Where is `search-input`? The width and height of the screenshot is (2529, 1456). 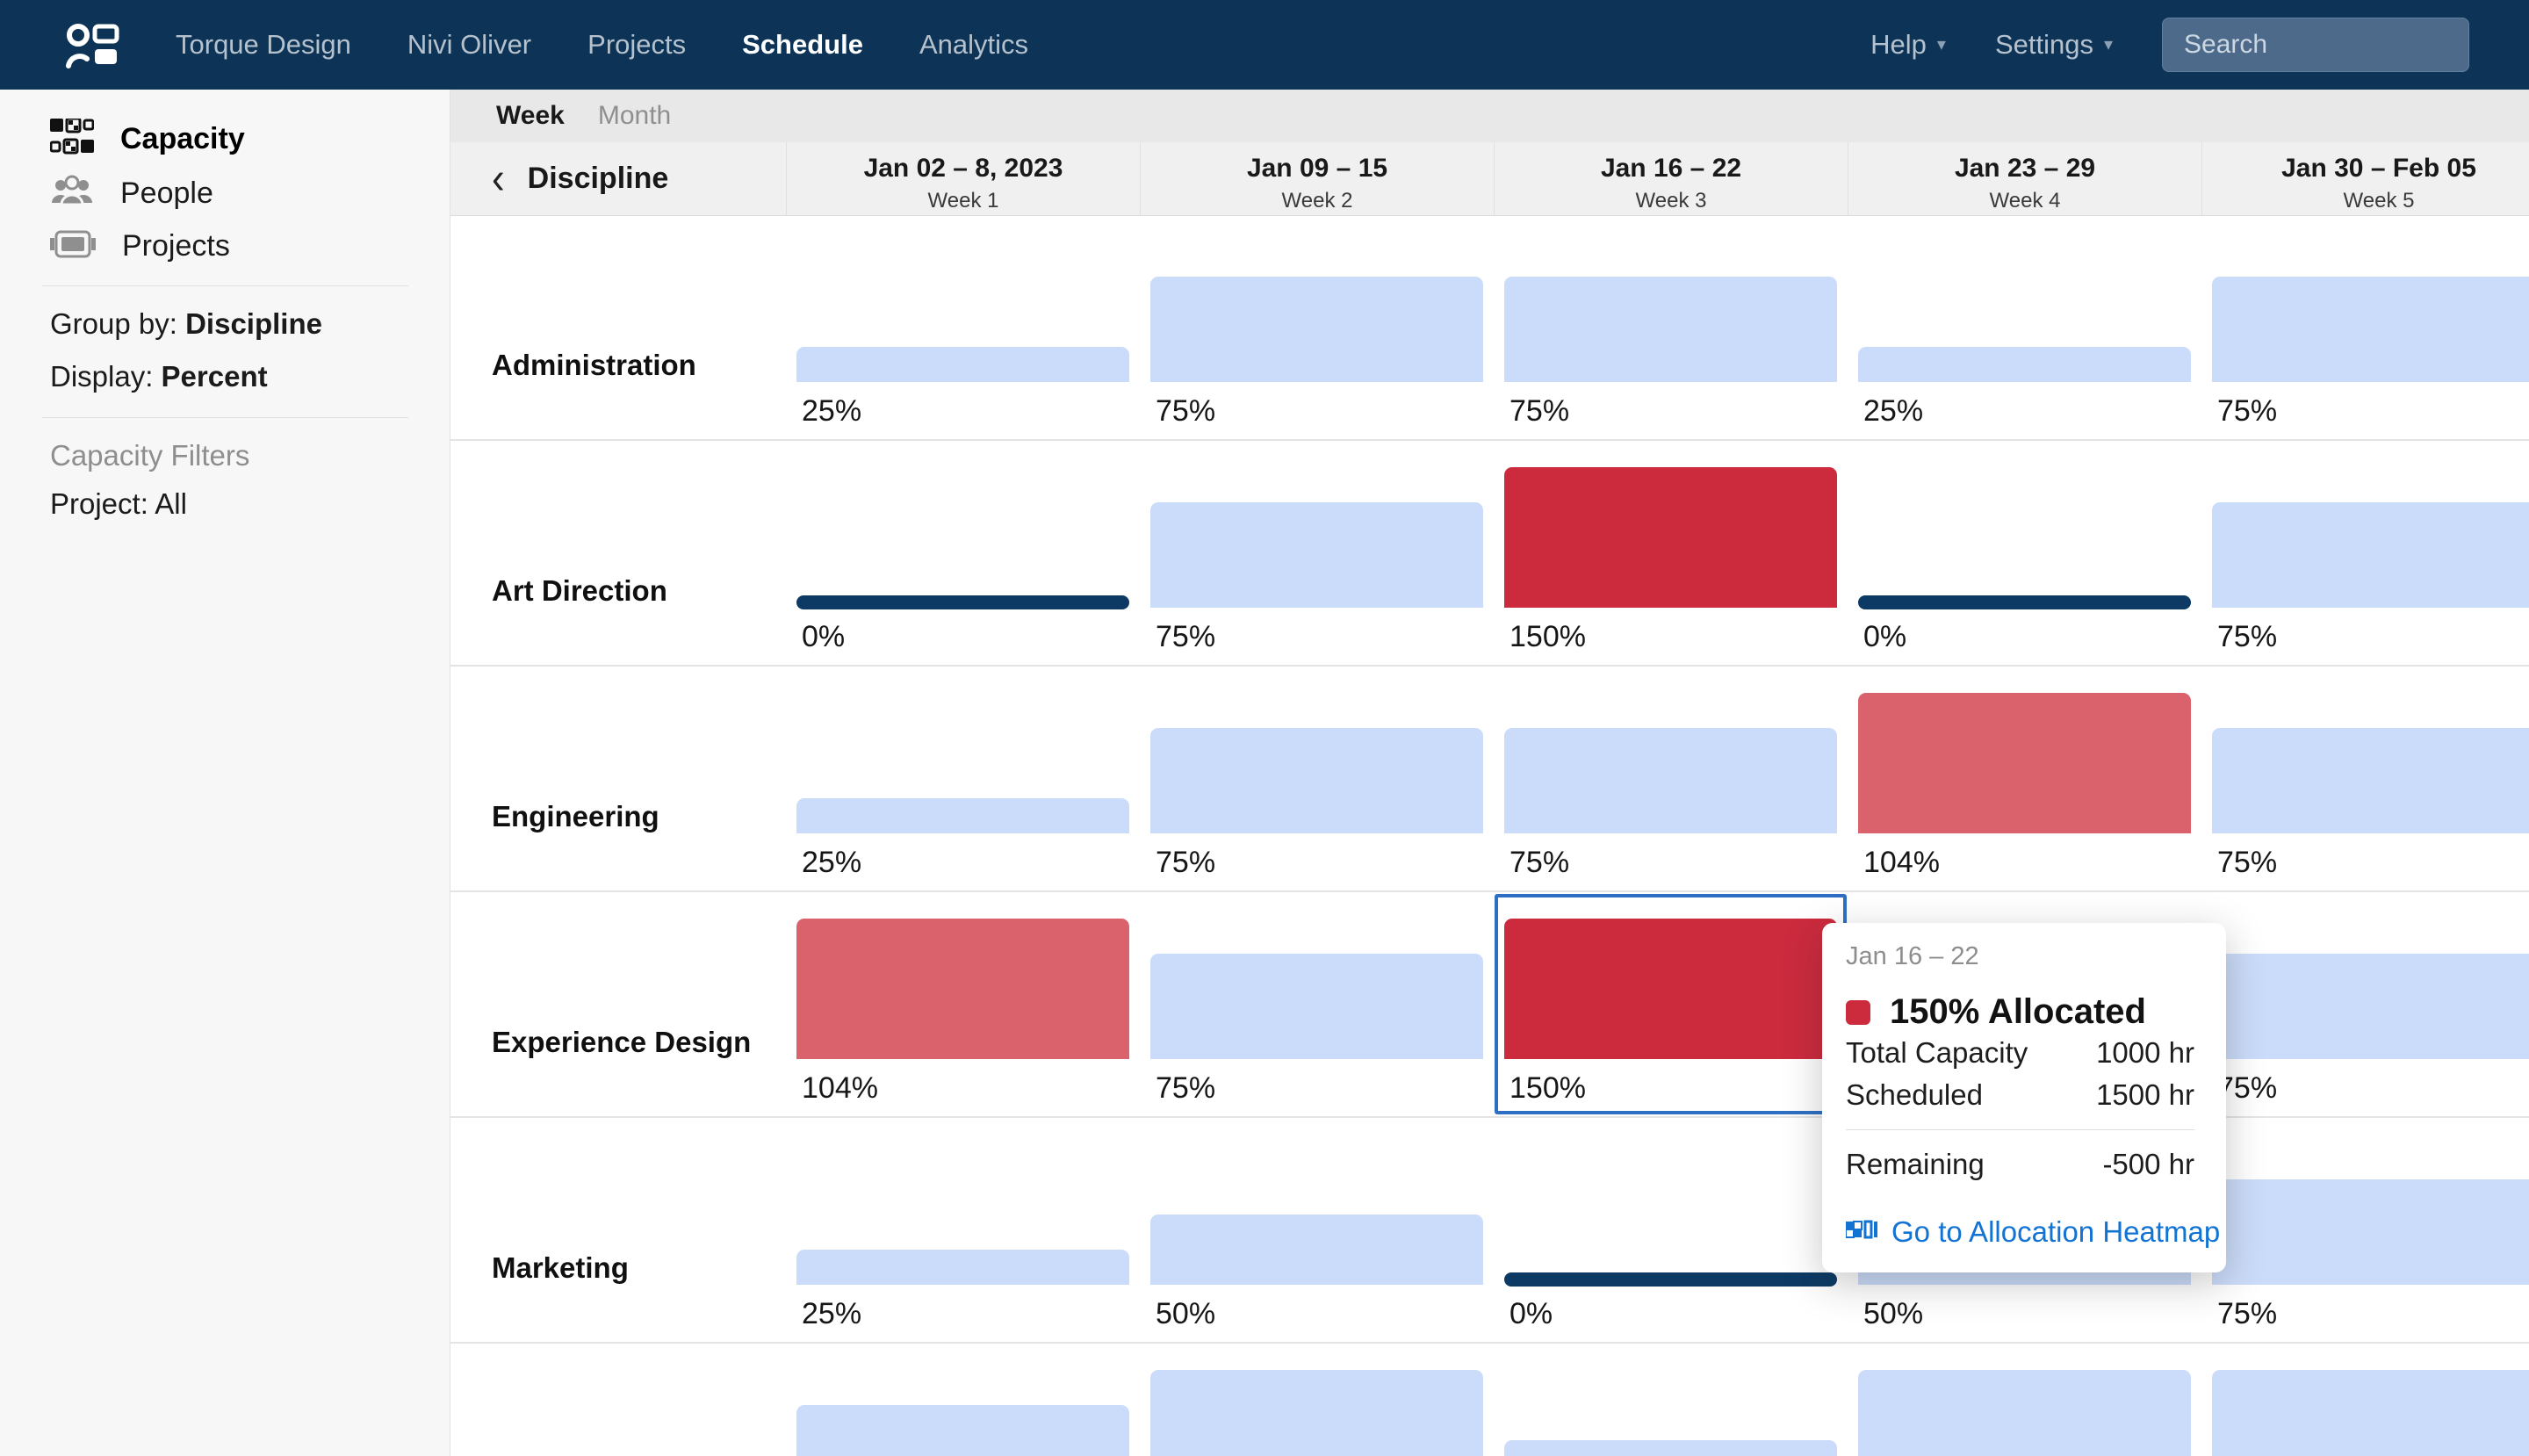 search-input is located at coordinates (2316, 45).